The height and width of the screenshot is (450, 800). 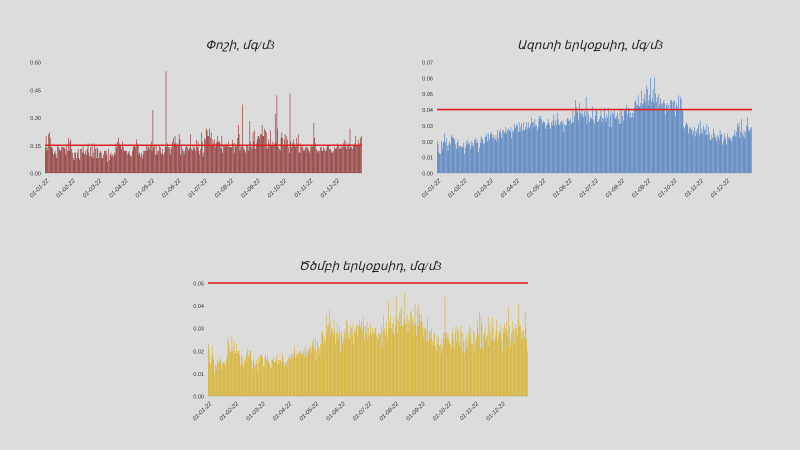 What do you see at coordinates (40, 189) in the screenshot?
I see `dust-xtick-label: 01-01-22` at bounding box center [40, 189].